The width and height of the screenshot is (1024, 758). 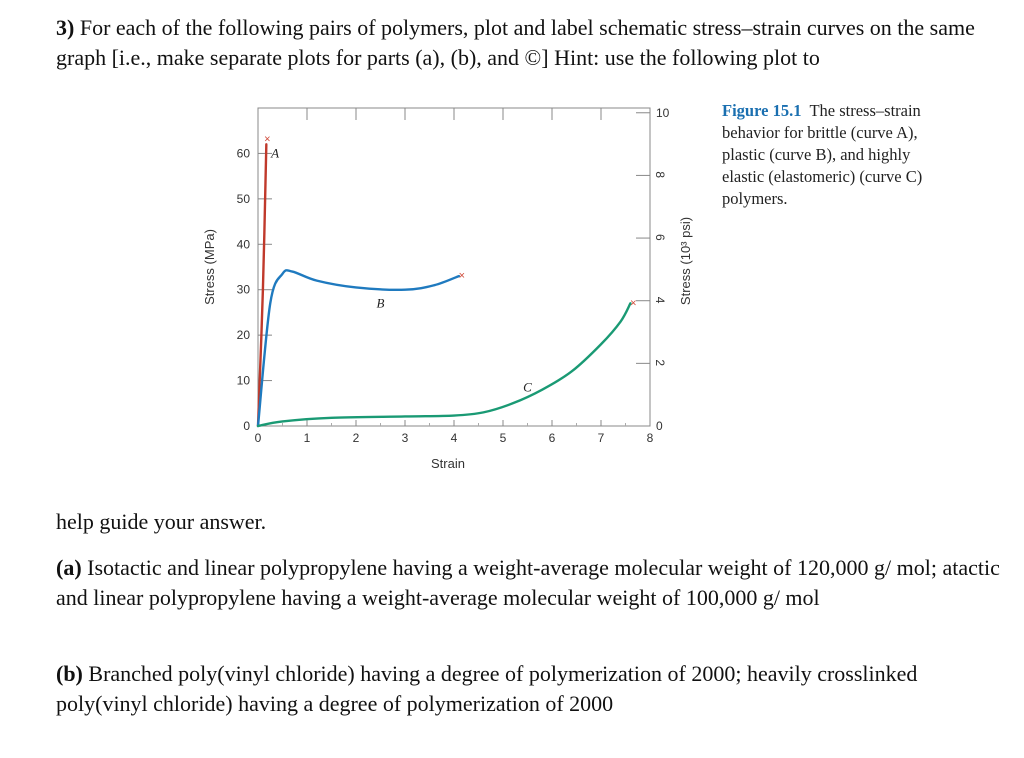 I want to click on curve-c-break-marker: ×, so click(x=633, y=303).